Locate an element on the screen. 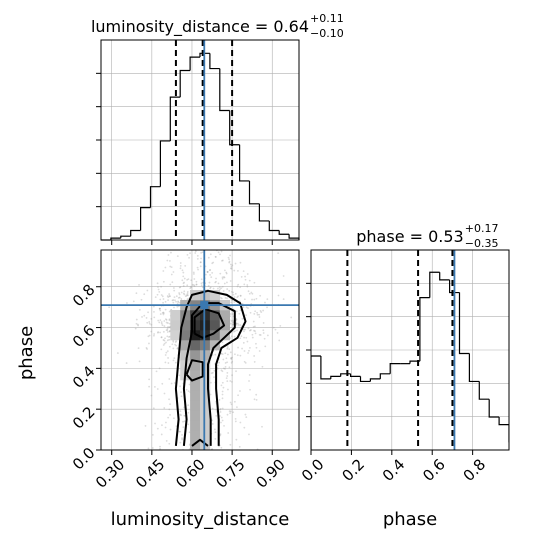 The image size is (550, 550). phase-x-tick-label-1: 0.2 is located at coordinates (353, 470).